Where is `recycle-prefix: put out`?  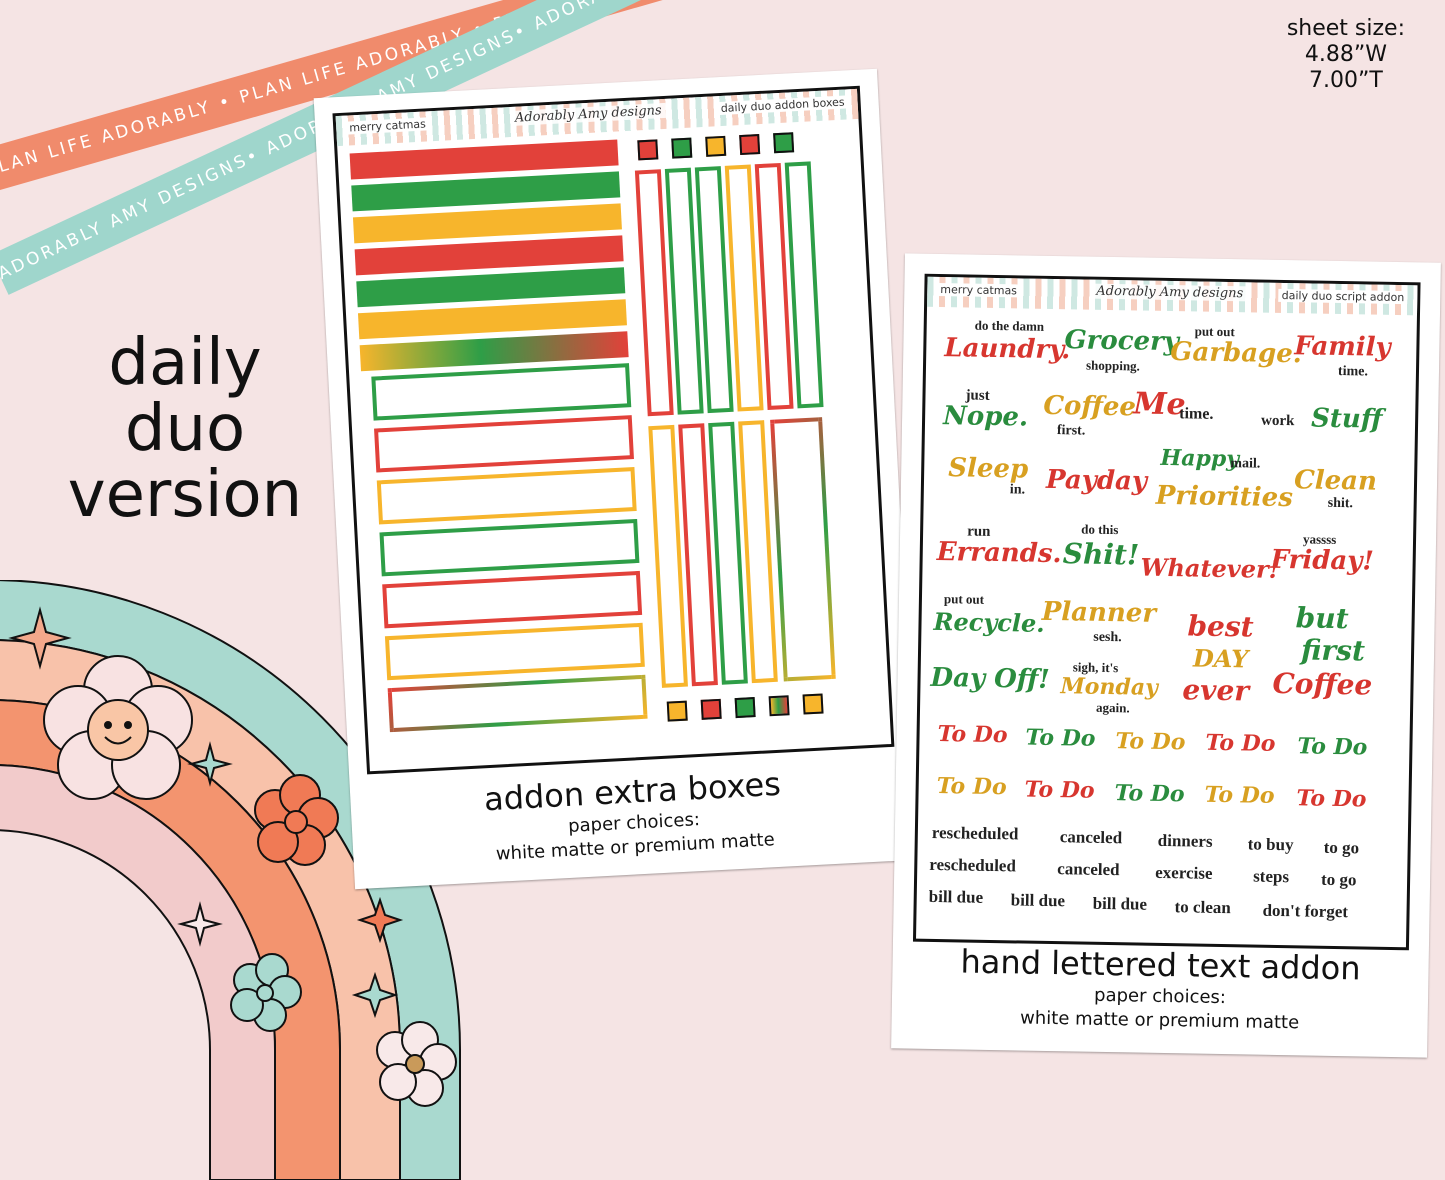
recycle-prefix: put out is located at coordinates (964, 599).